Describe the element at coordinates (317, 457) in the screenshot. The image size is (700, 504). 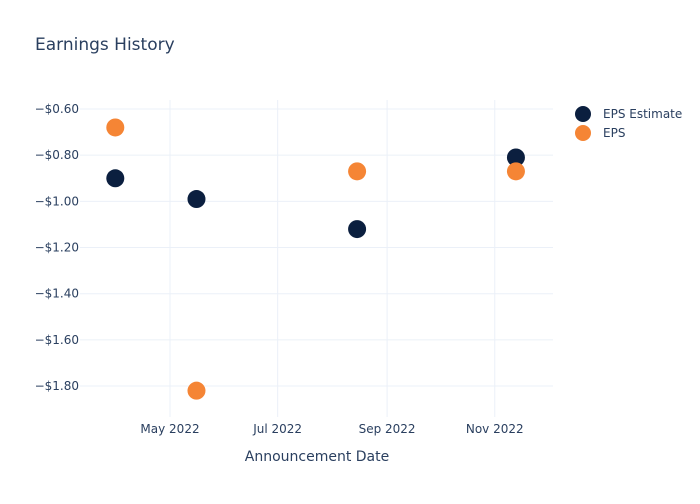
I see `x-axis-label: Announcement Date` at that location.